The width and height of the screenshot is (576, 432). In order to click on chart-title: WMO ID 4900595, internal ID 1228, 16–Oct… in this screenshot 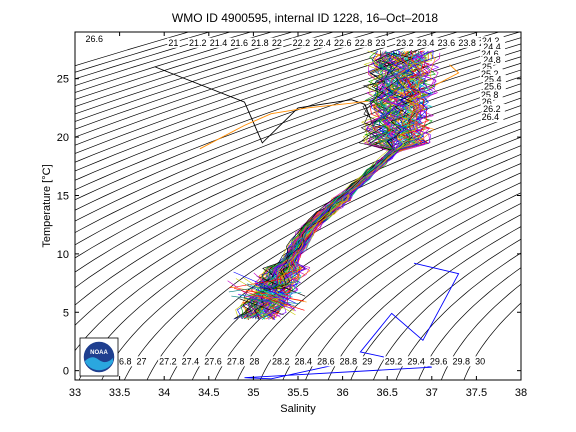, I will do `click(305, 18)`.